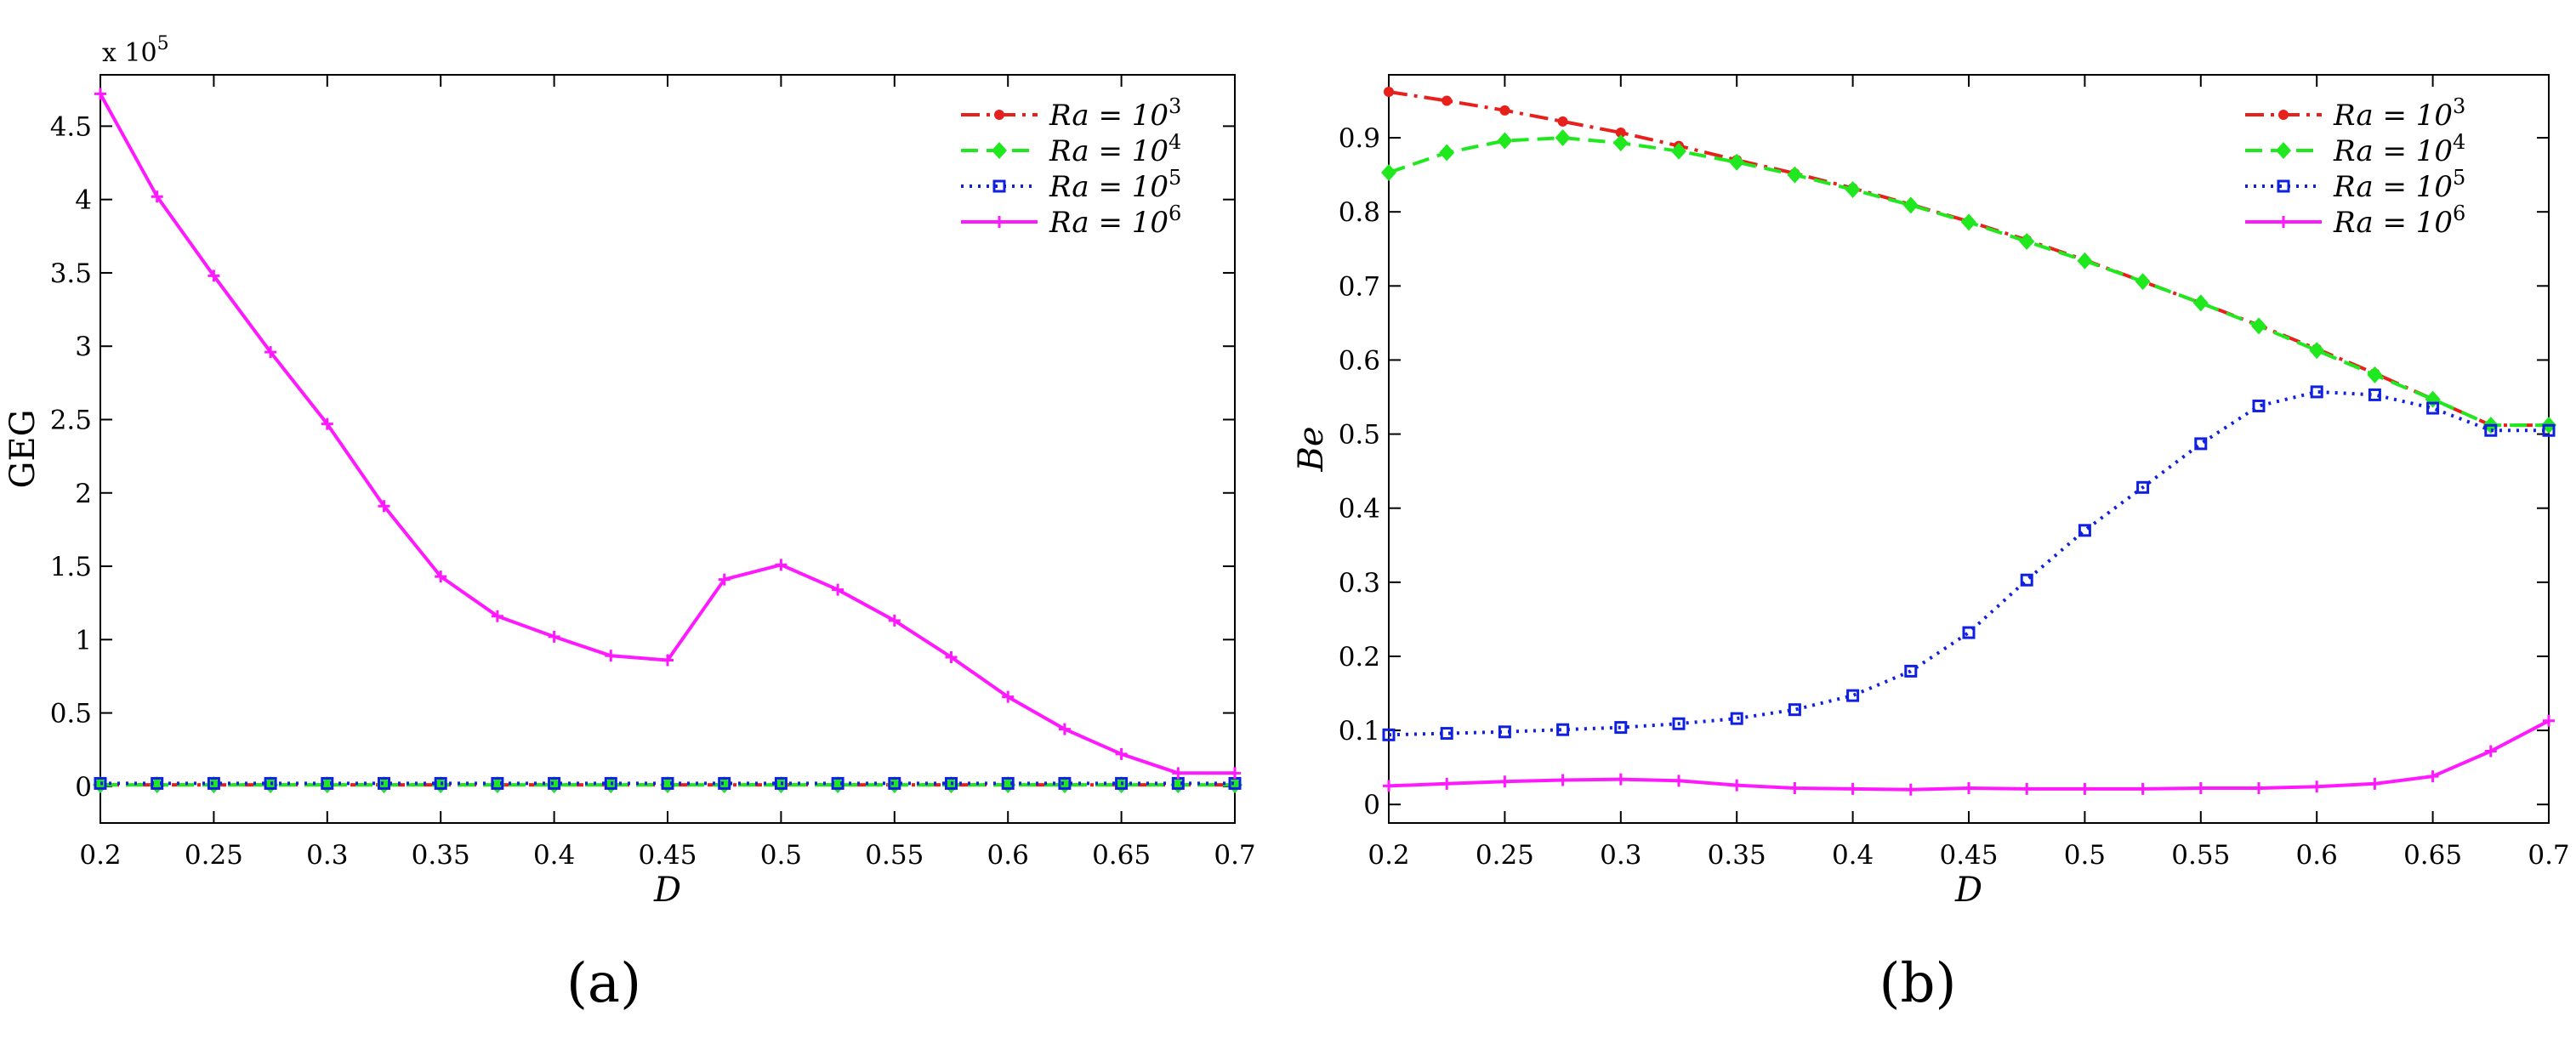 The width and height of the screenshot is (2576, 1050). I want to click on panel-b-legend-label: Ra = 105, so click(2399, 185).